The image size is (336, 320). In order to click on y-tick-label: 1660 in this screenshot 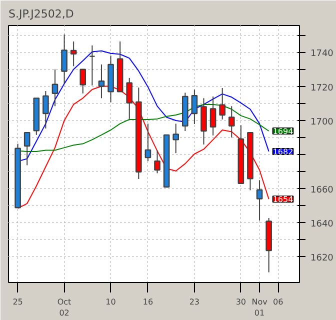, I will do `click(322, 190)`.